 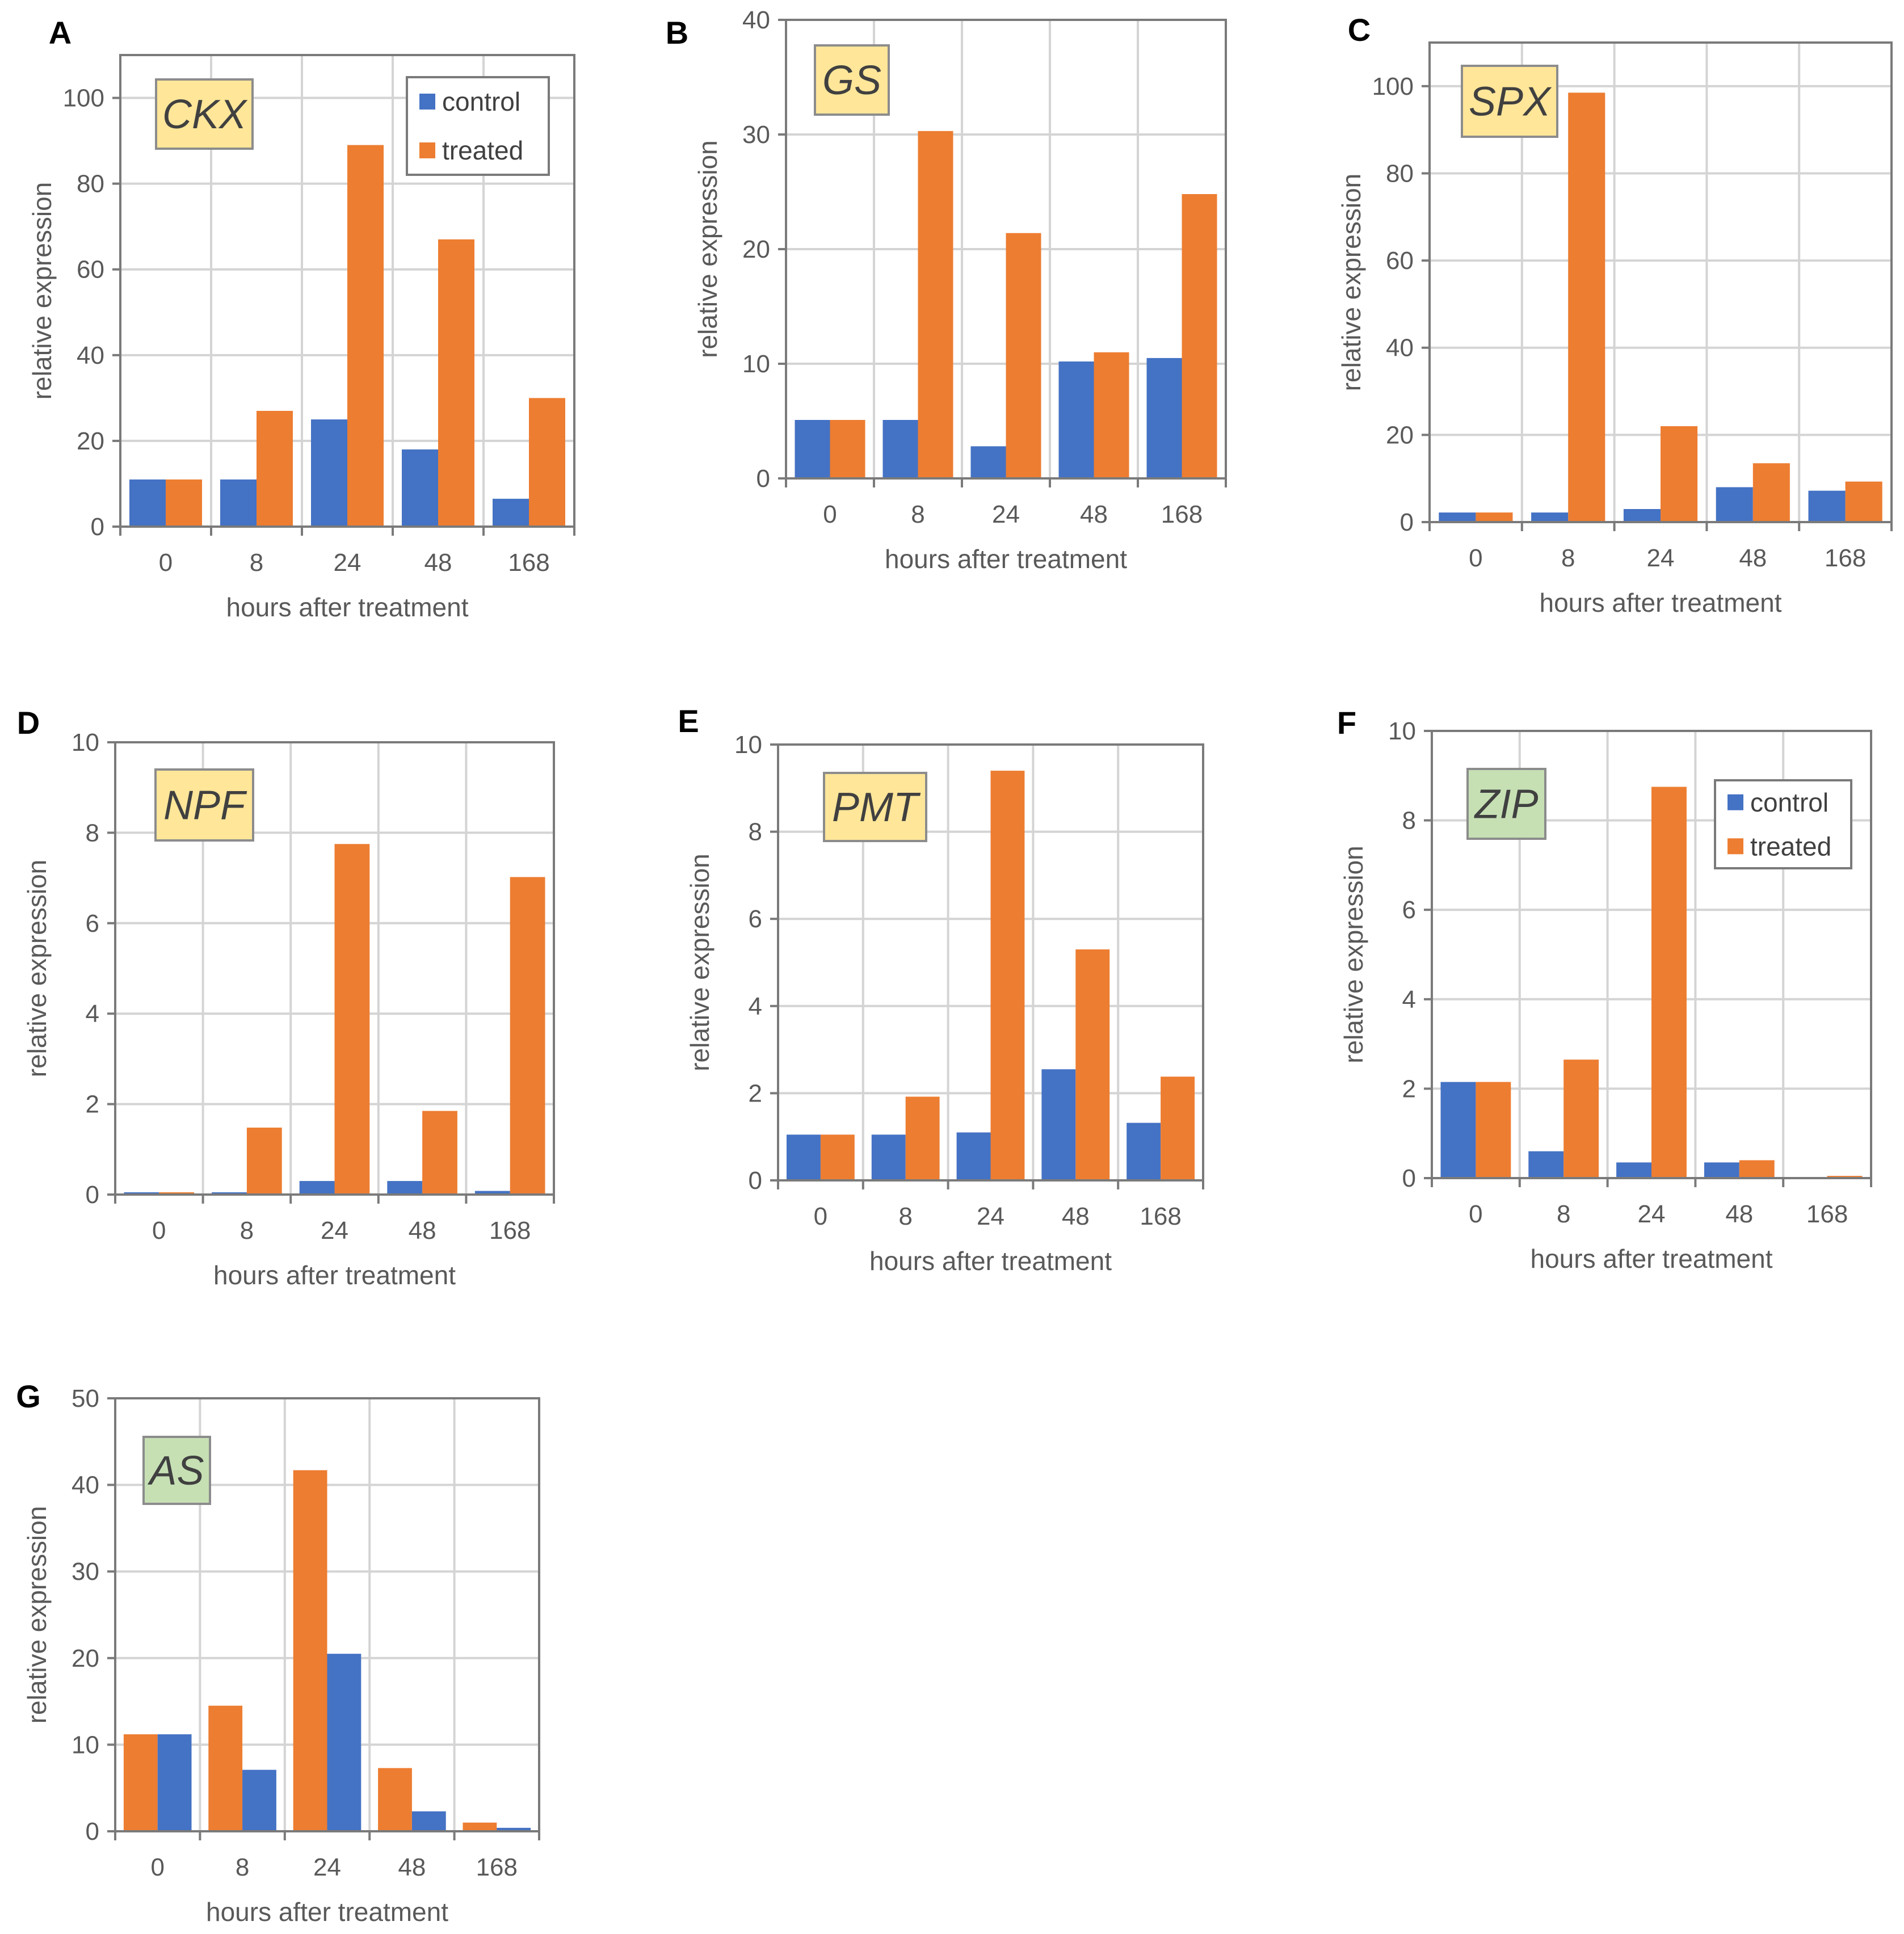 I want to click on panel-letter: E, so click(x=688, y=721).